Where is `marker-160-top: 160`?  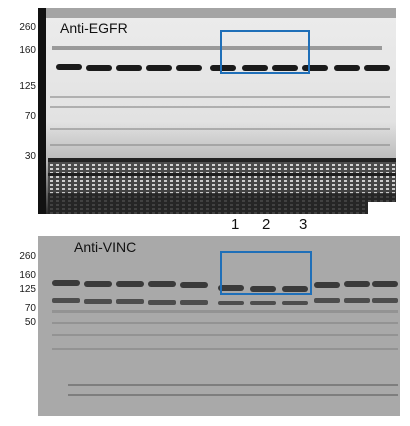 marker-160-top: 160 is located at coordinates (27, 50).